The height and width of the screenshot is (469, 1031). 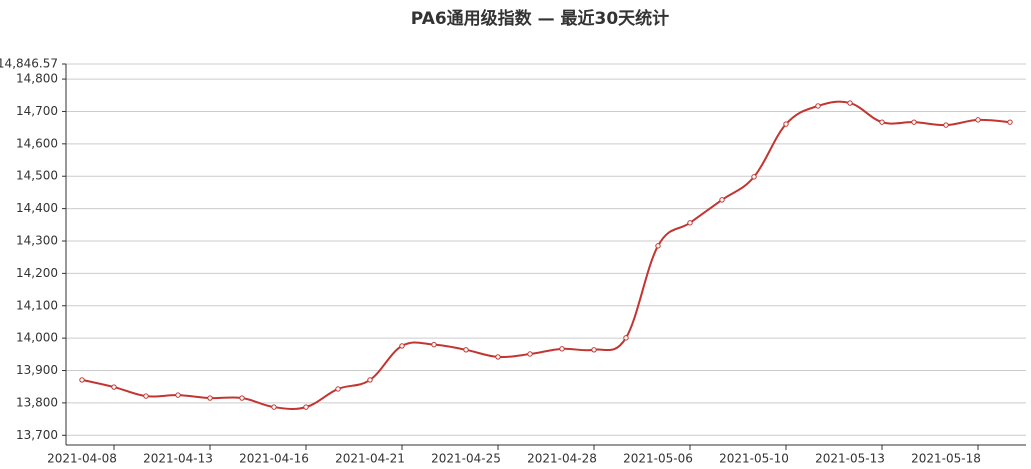 I want to click on y-tick-label: 13,700, so click(x=37, y=435).